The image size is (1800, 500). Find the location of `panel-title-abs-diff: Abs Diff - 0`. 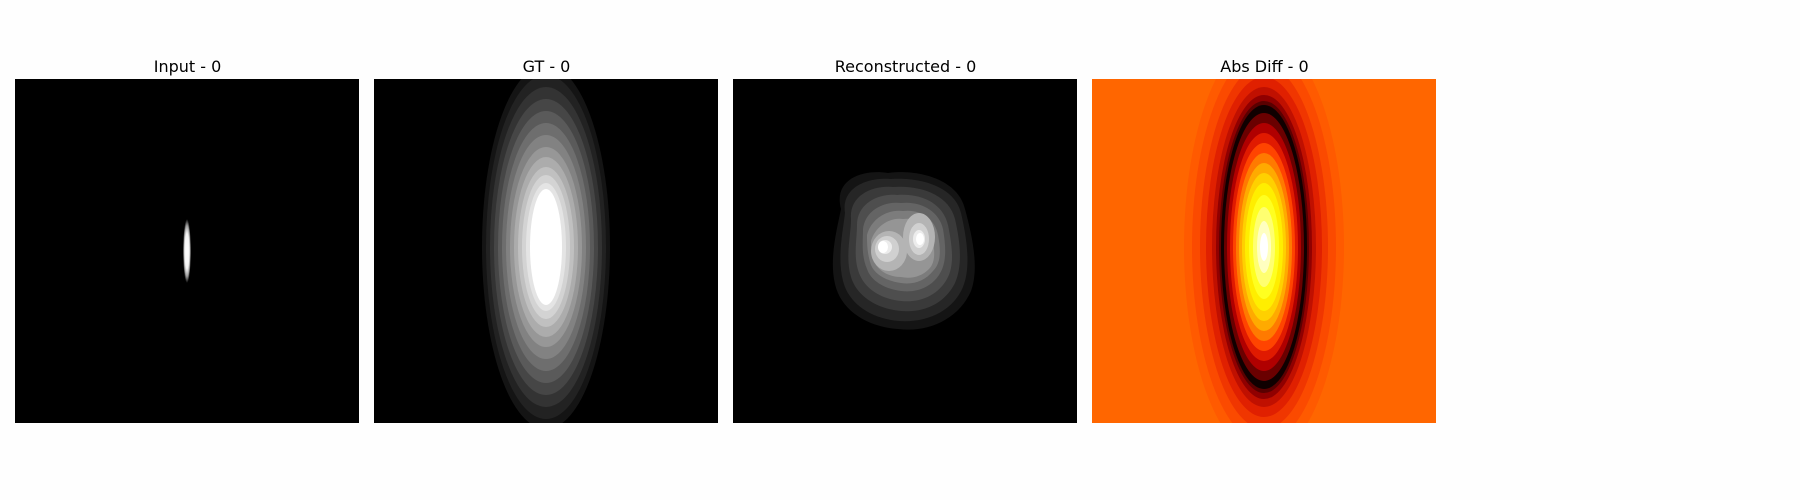

panel-title-abs-diff: Abs Diff - 0 is located at coordinates (1264, 66).